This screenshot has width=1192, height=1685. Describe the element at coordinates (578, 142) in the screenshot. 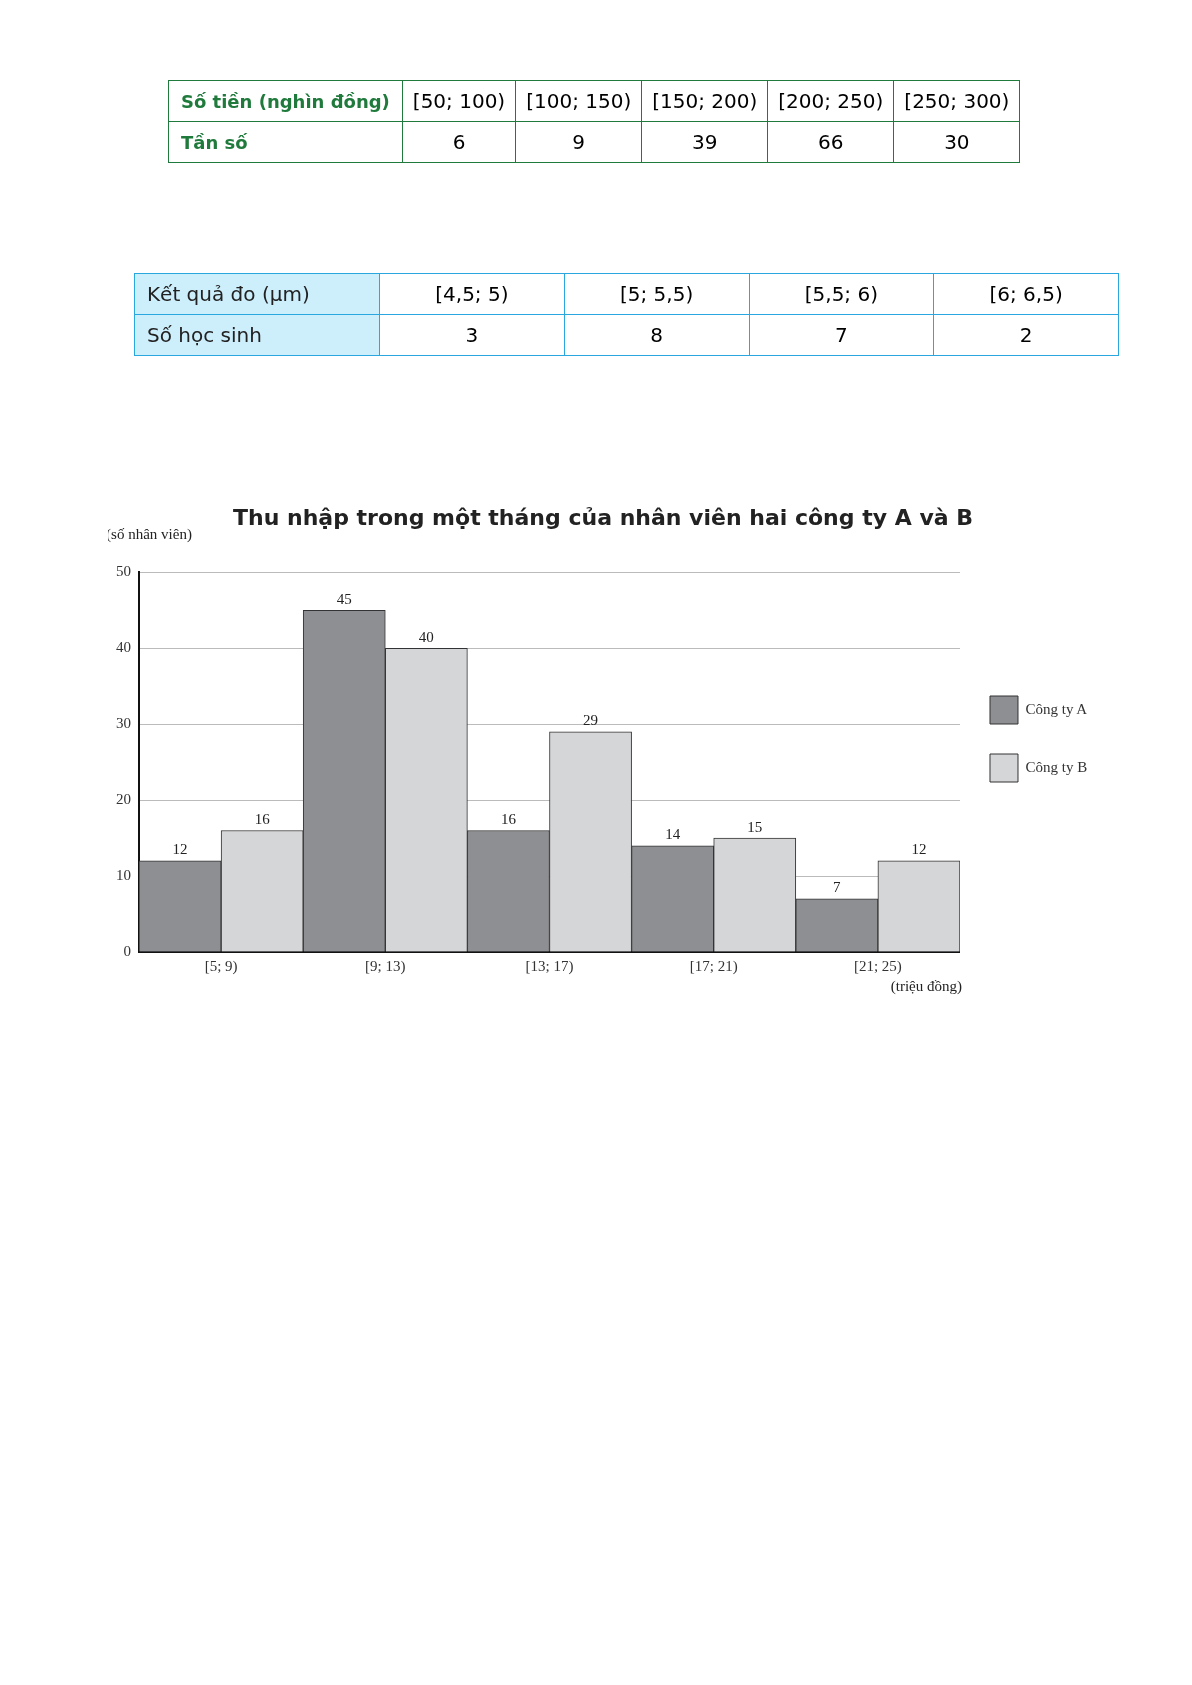

I see `data-label: 9` at that location.